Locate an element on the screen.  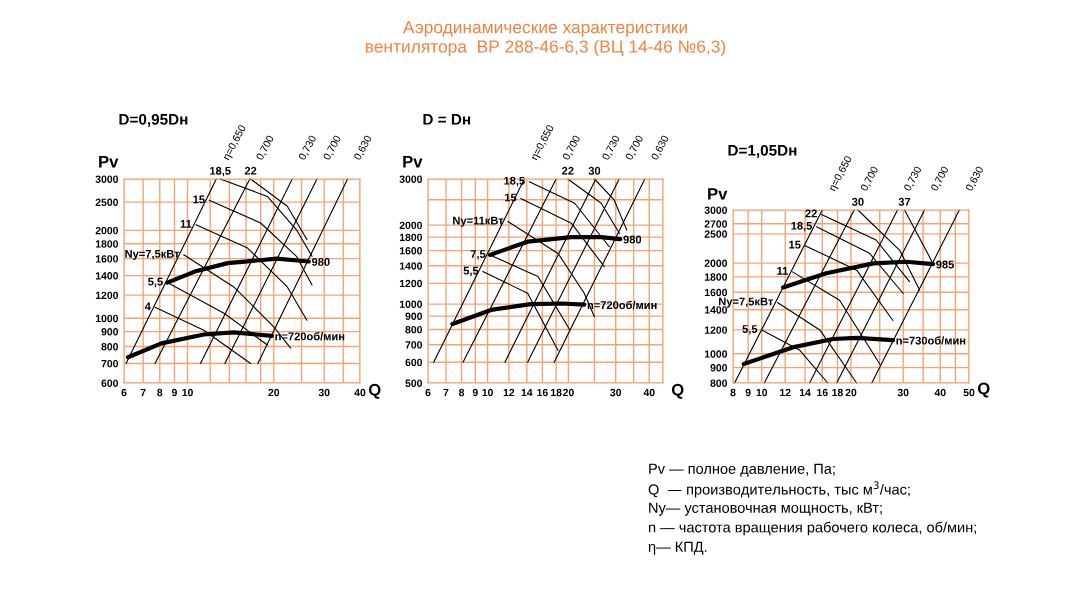
series-label: 18,5 is located at coordinates (802, 226).